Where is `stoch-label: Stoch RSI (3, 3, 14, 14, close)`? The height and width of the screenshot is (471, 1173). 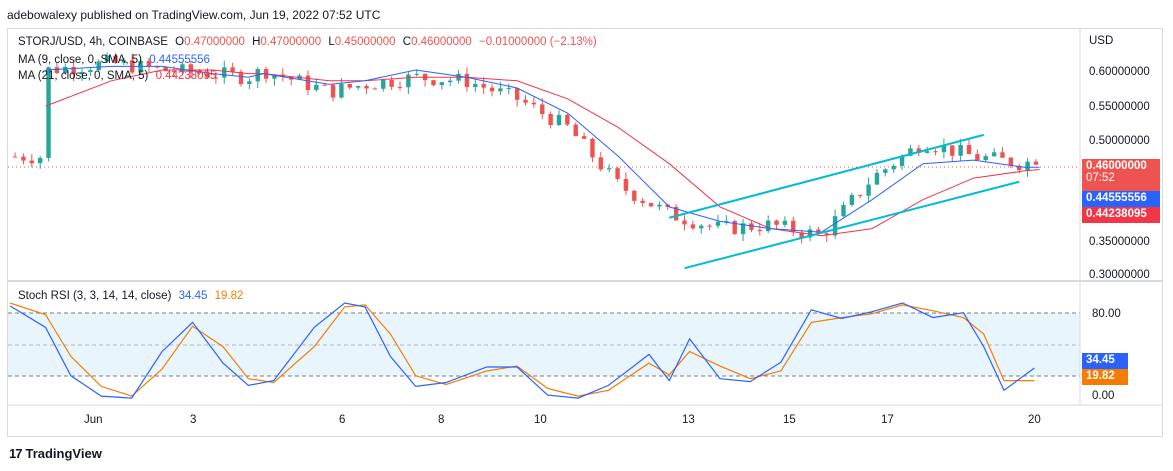 stoch-label: Stoch RSI (3, 3, 14, 14, close) is located at coordinates (95, 296).